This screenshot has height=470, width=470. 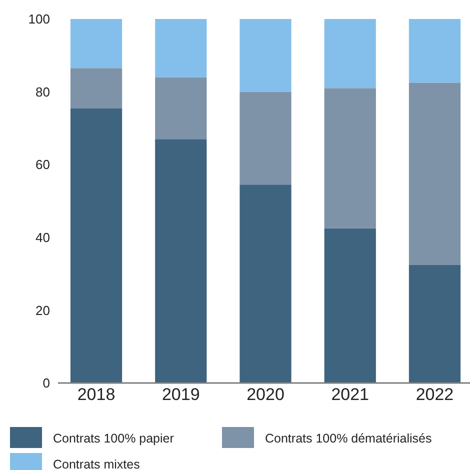 I want to click on x-tick-label: 2021, so click(x=350, y=394).